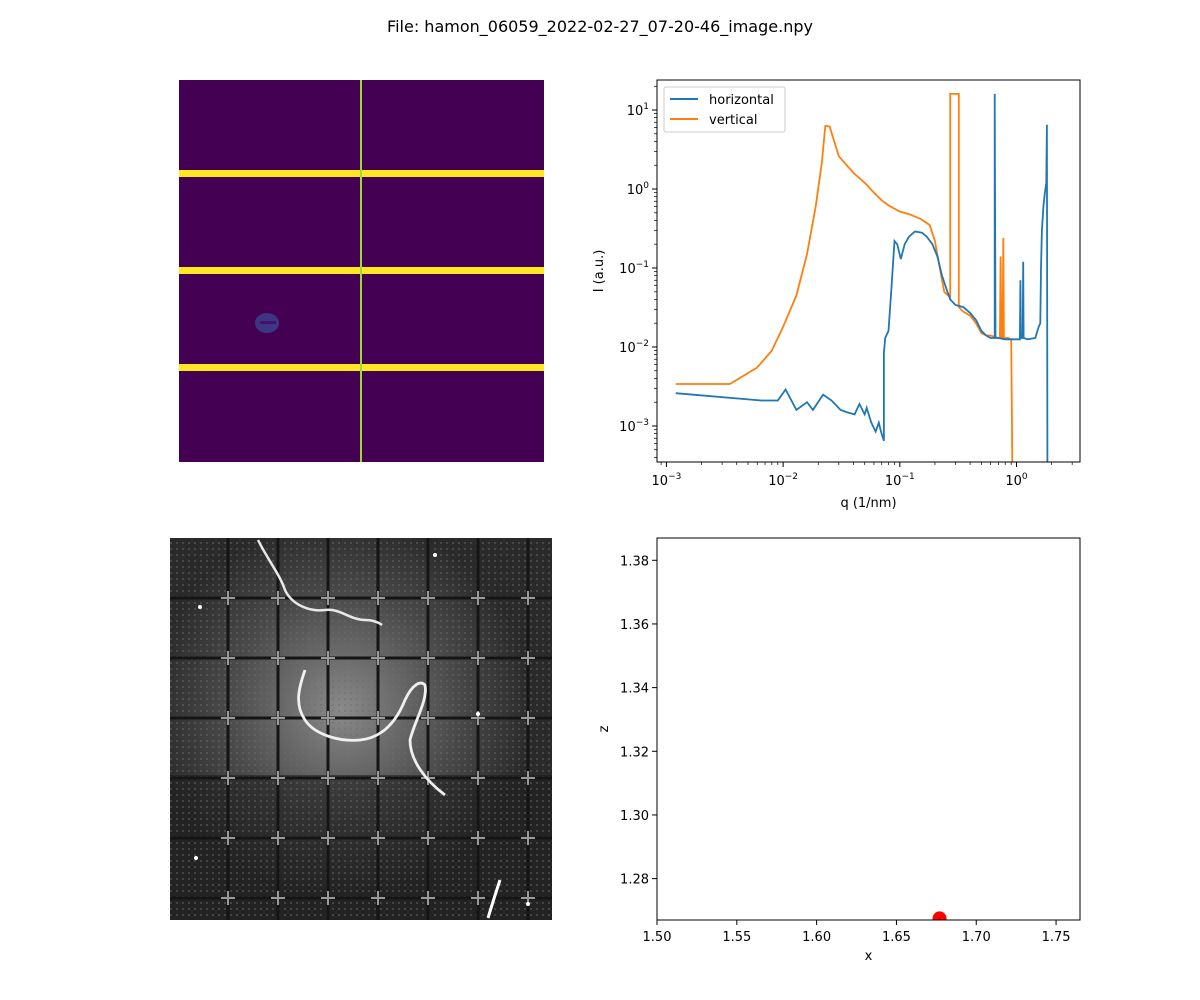 The width and height of the screenshot is (1200, 1000). Describe the element at coordinates (604, 728) in the screenshot. I see `position-y-axis-label: z` at that location.